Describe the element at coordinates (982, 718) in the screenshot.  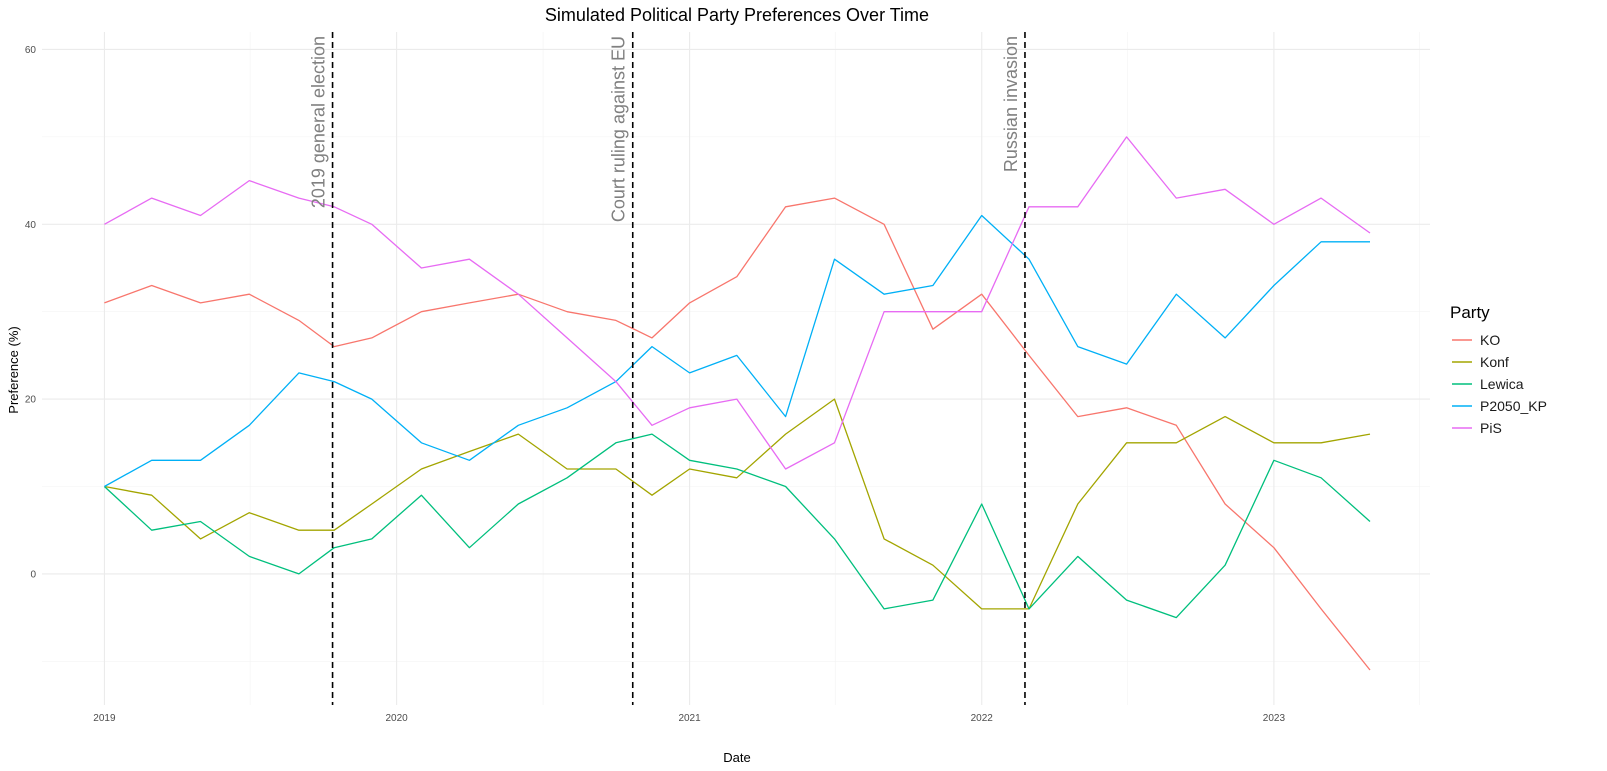
I see `x-tick-label: 2022` at that location.